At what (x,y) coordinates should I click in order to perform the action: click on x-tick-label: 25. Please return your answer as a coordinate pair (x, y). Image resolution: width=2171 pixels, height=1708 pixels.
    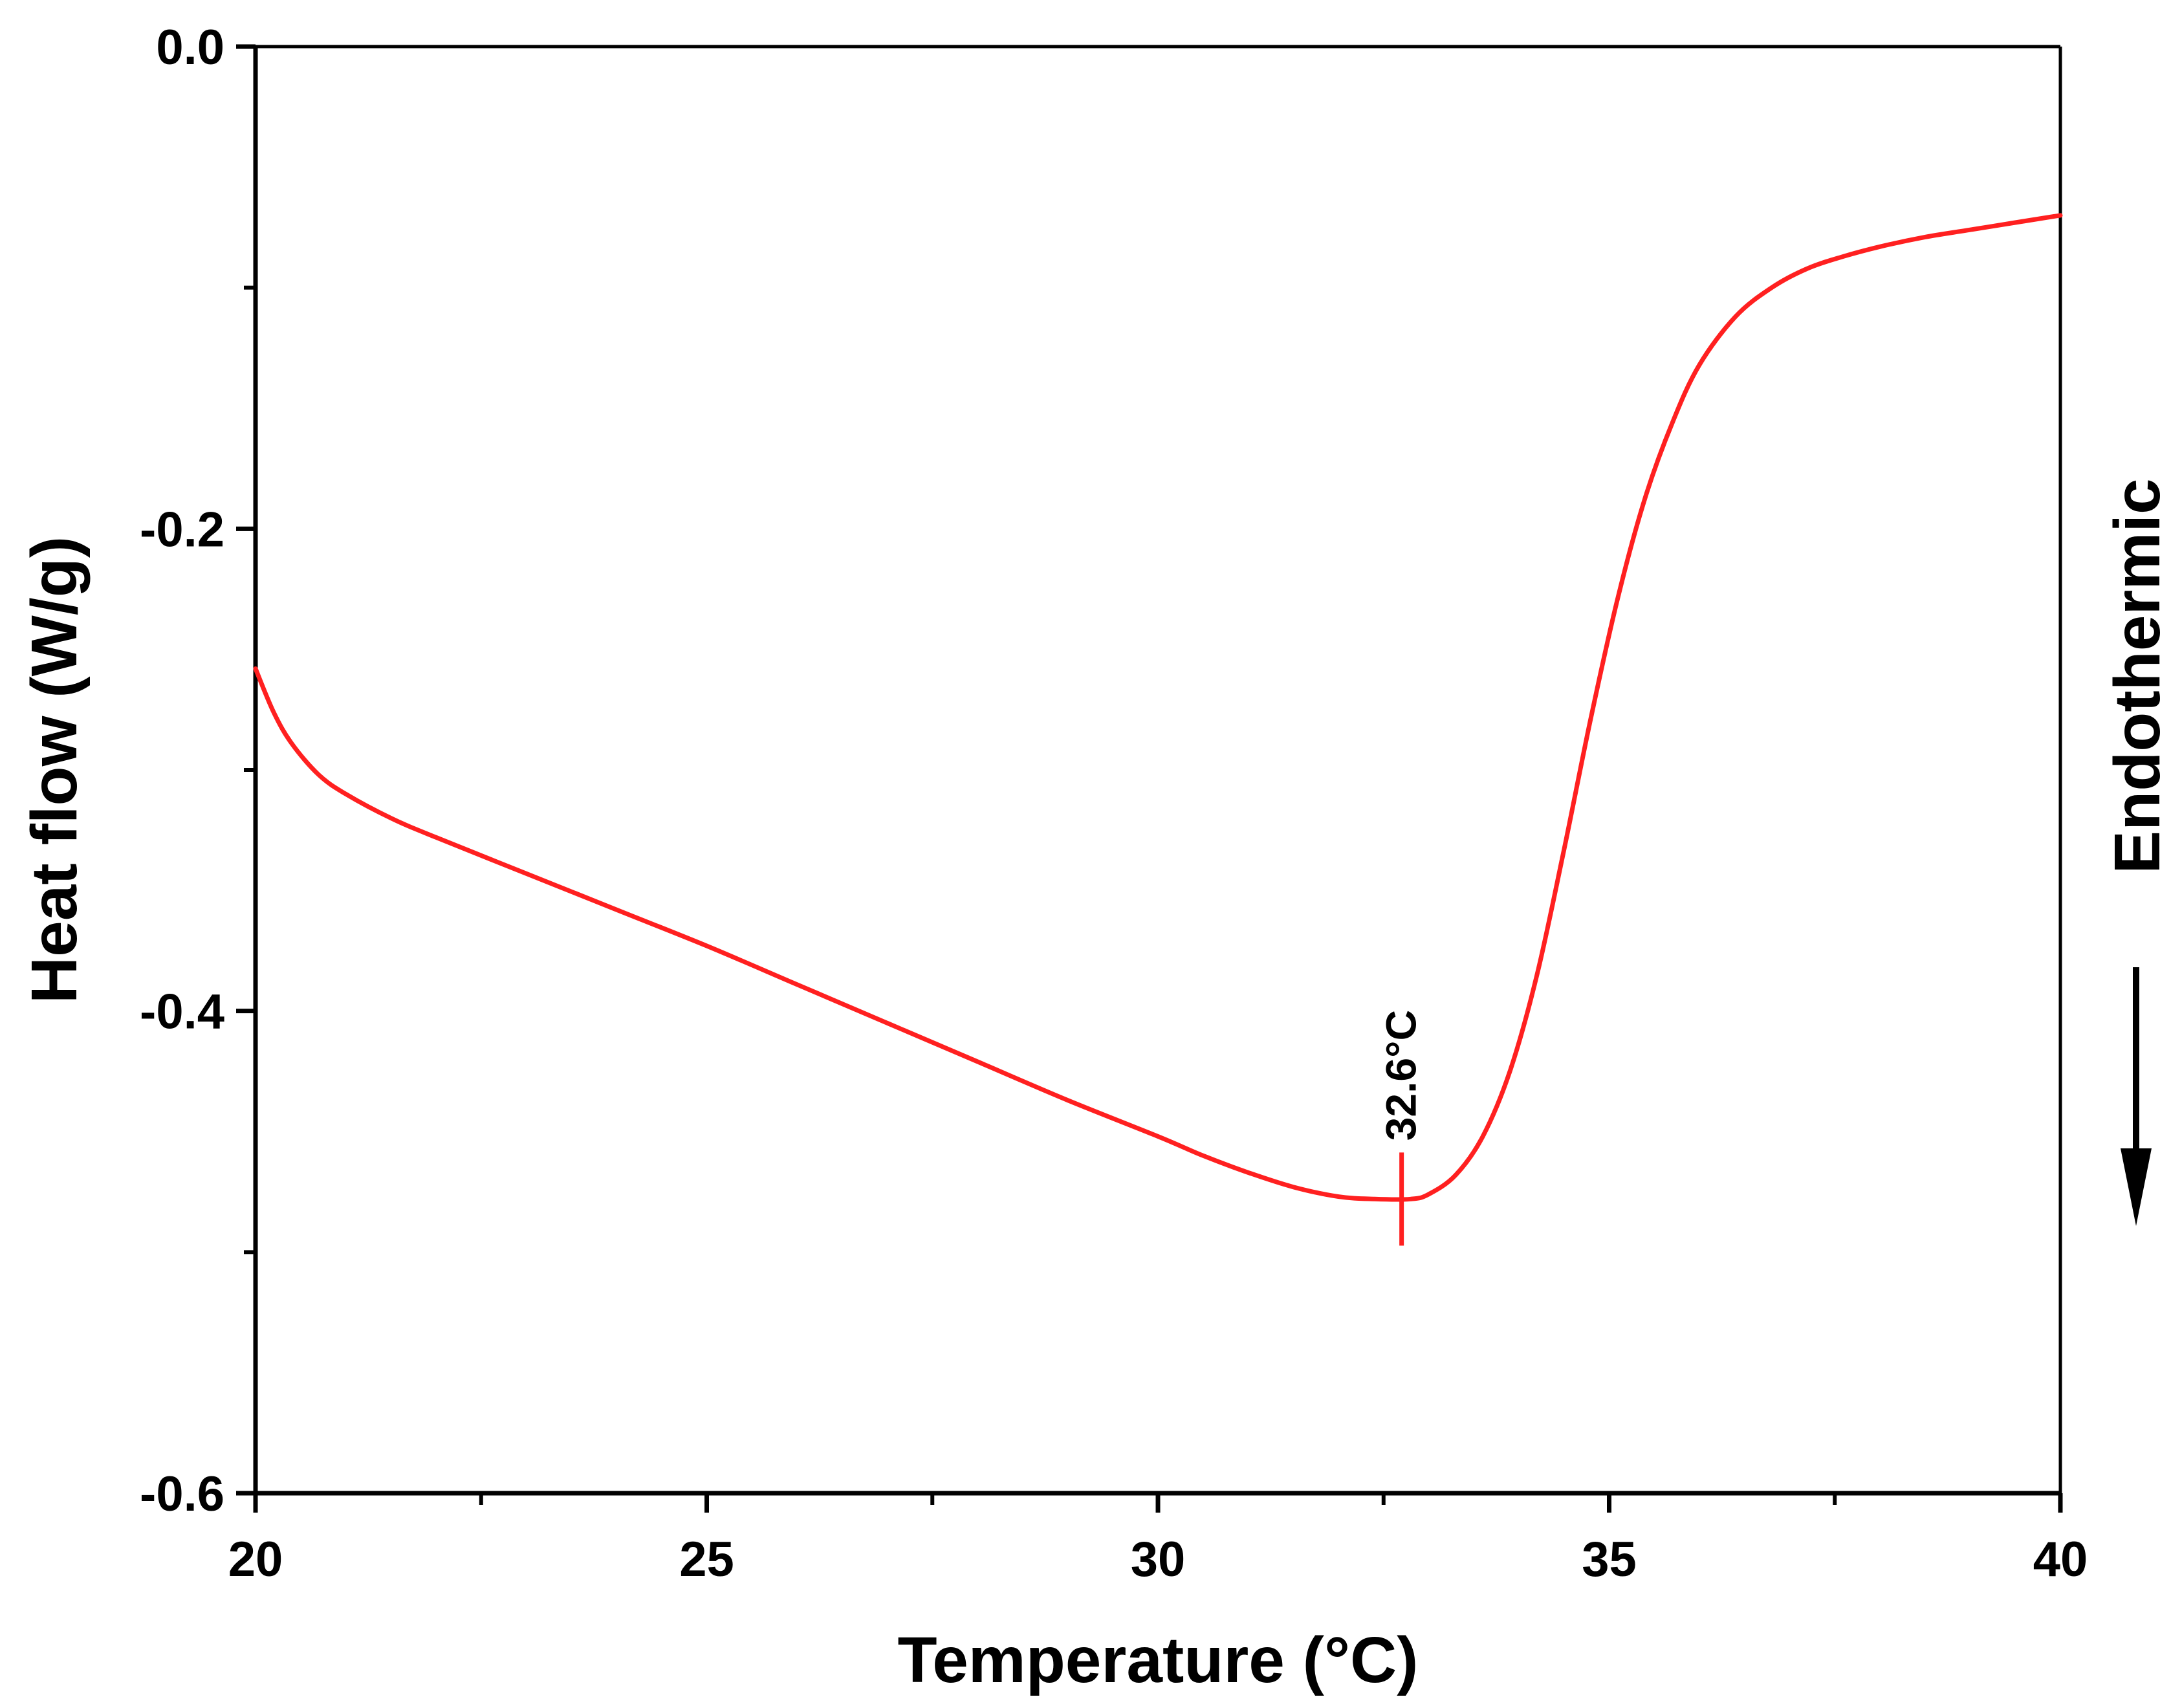
    Looking at the image, I should click on (706, 1559).